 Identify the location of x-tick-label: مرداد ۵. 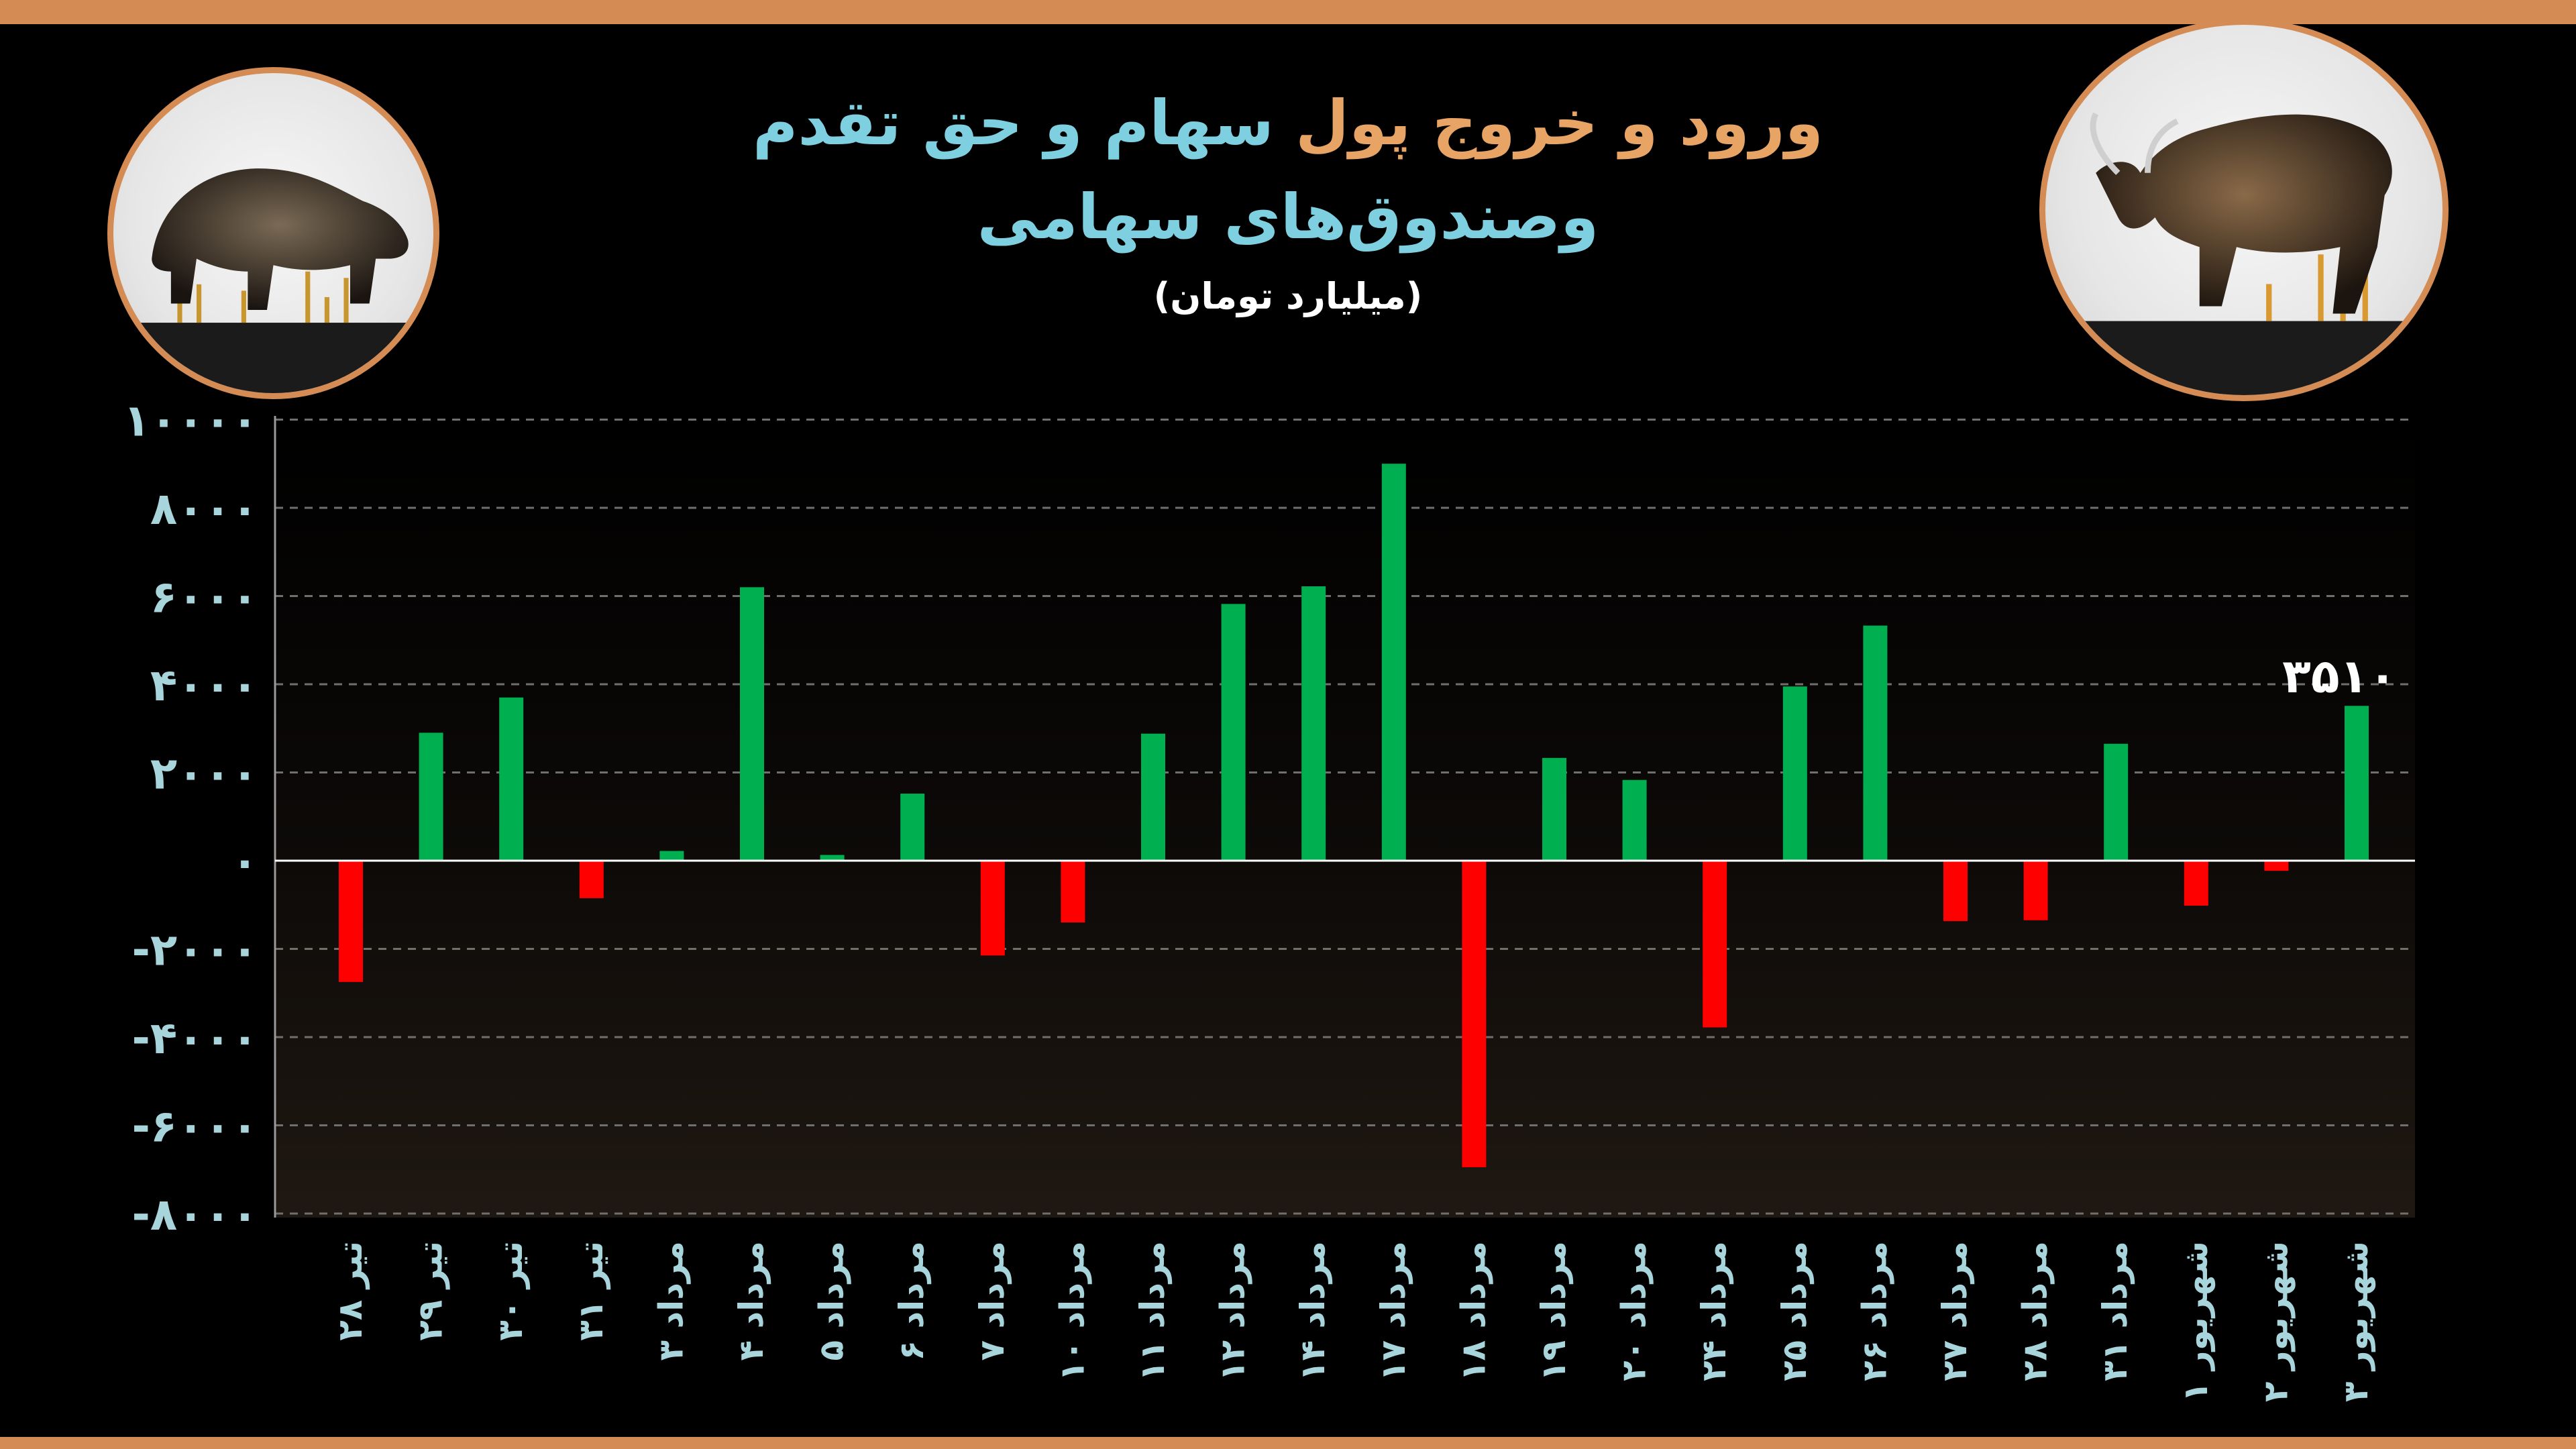
(832, 1300).